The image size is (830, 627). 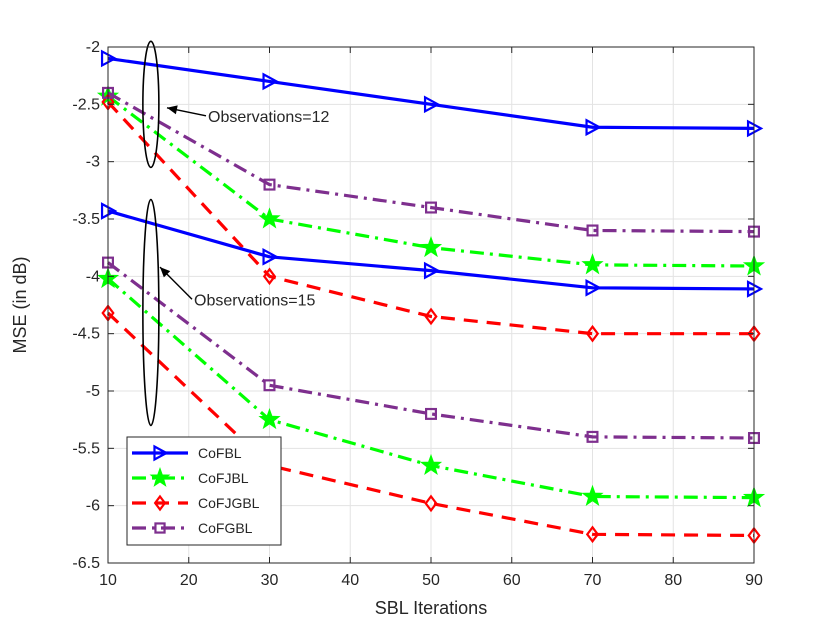 What do you see at coordinates (270, 580) in the screenshot?
I see `x-tick-label: 30` at bounding box center [270, 580].